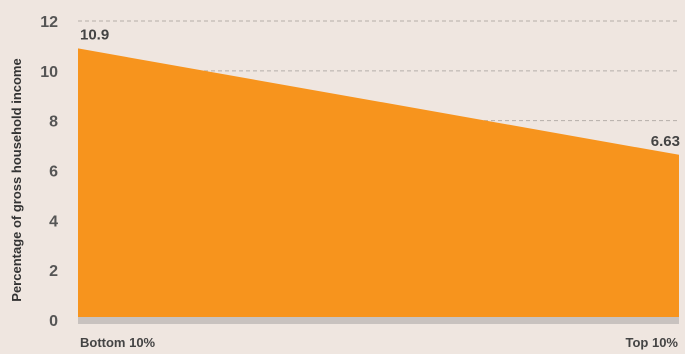 This screenshot has width=685, height=354. Describe the element at coordinates (379, 342) in the screenshot. I see `x-axis-ticks: Bottom 10% Top 10%` at that location.